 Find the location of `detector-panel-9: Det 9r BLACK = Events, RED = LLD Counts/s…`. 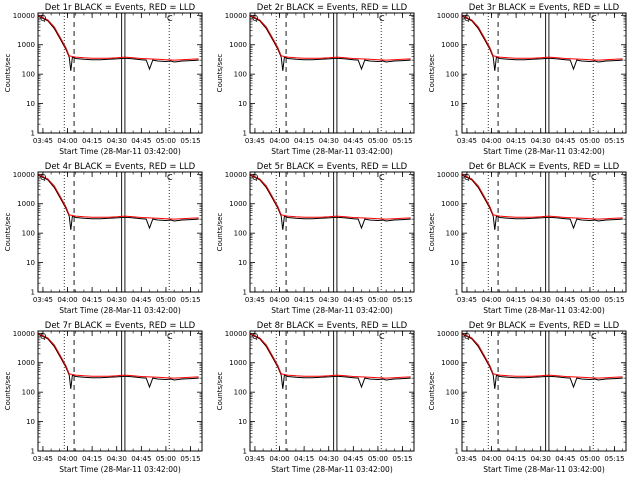

detector-panel-9: Det 9r BLACK = Events, RED = LLD Counts/s… is located at coordinates (527, 397).